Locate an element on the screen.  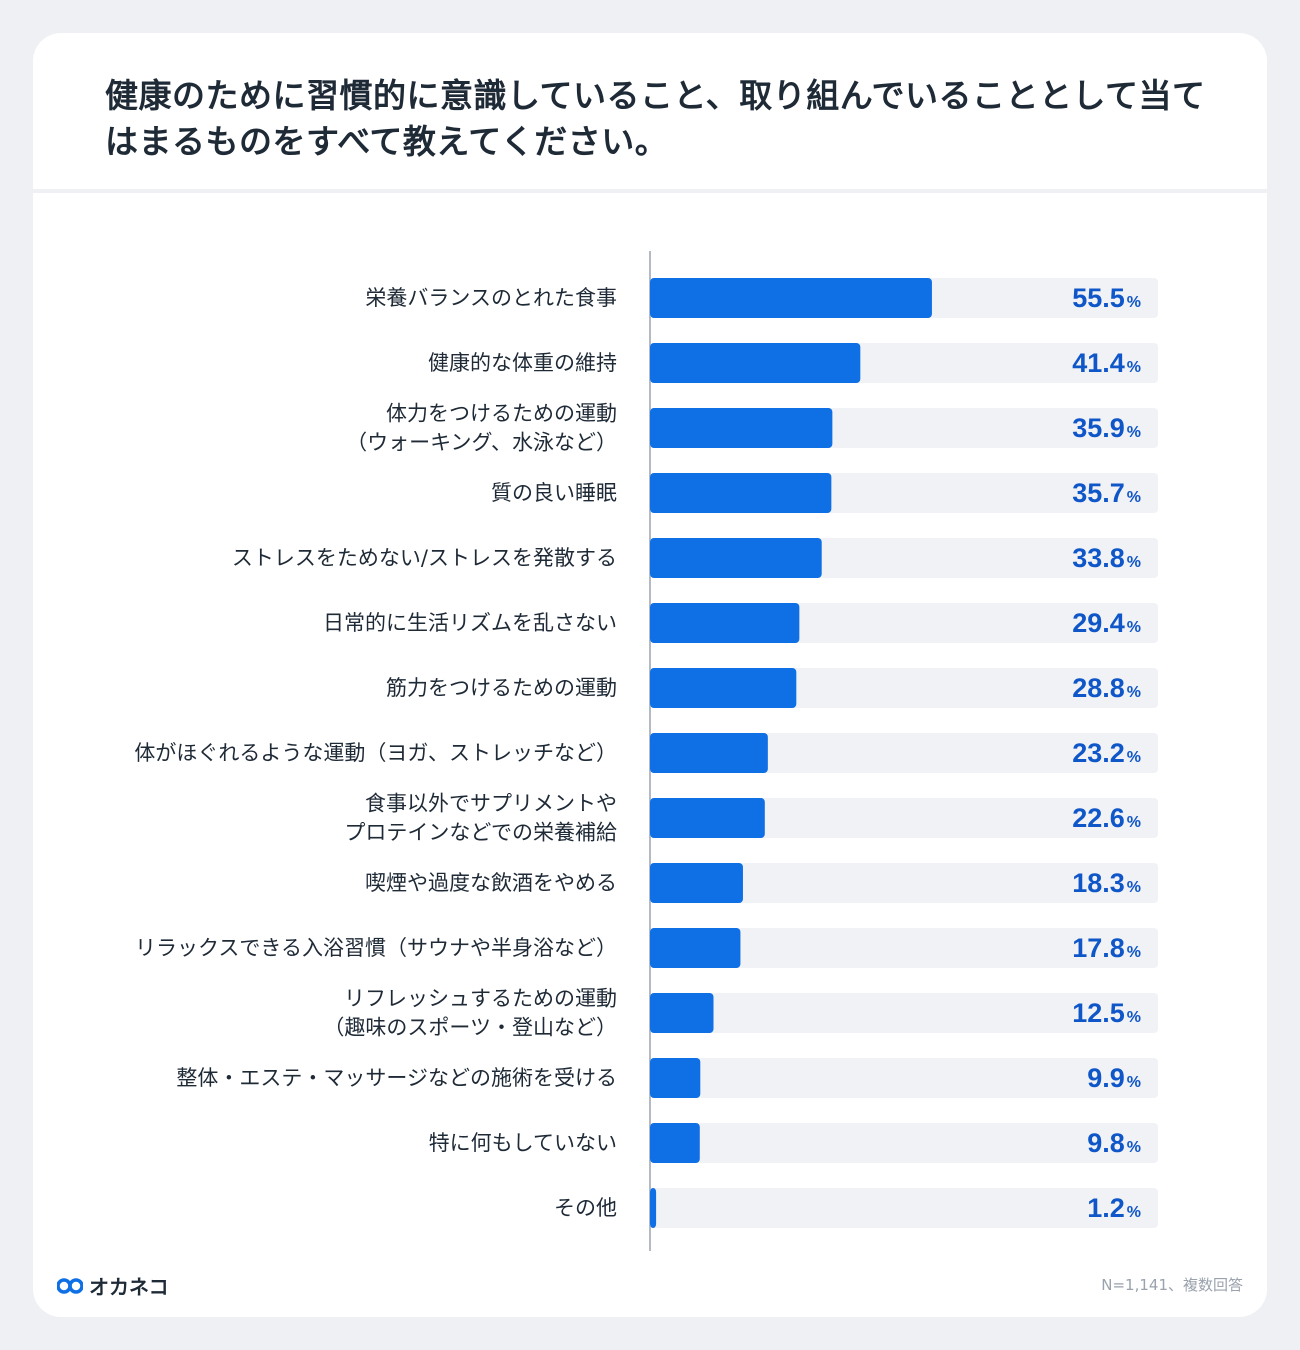
data-label-value: 55.5 is located at coordinates (1098, 298).